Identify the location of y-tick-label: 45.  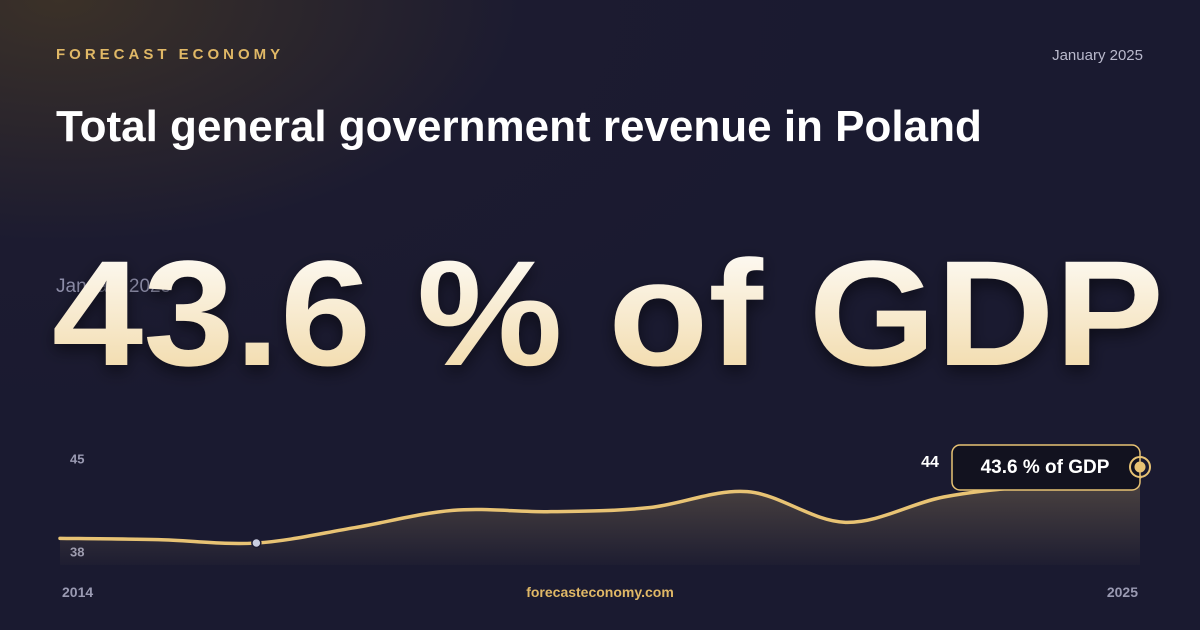
(77, 458).